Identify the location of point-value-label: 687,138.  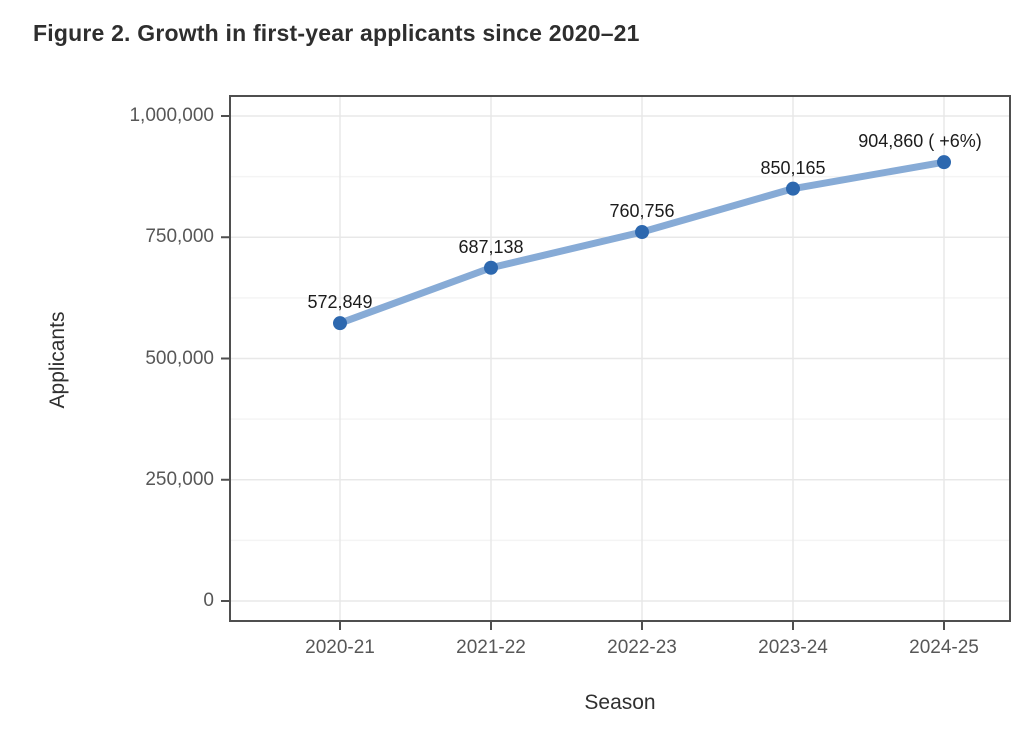
(491, 246).